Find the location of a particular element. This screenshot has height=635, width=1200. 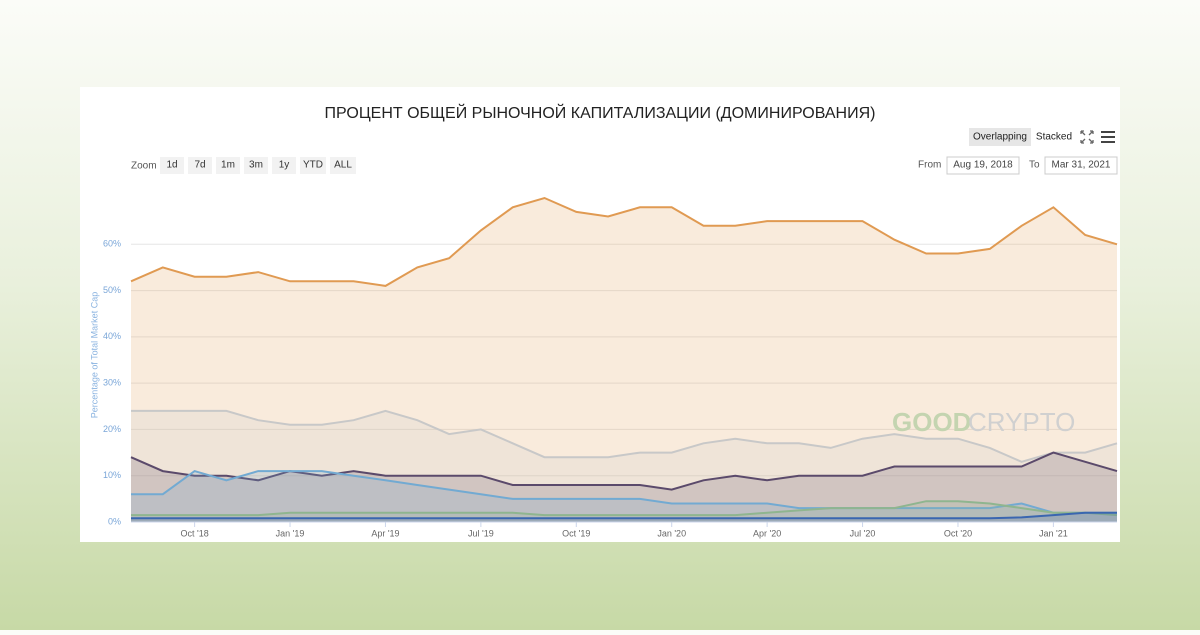

x-tick-label: Apr '20 is located at coordinates (767, 533).